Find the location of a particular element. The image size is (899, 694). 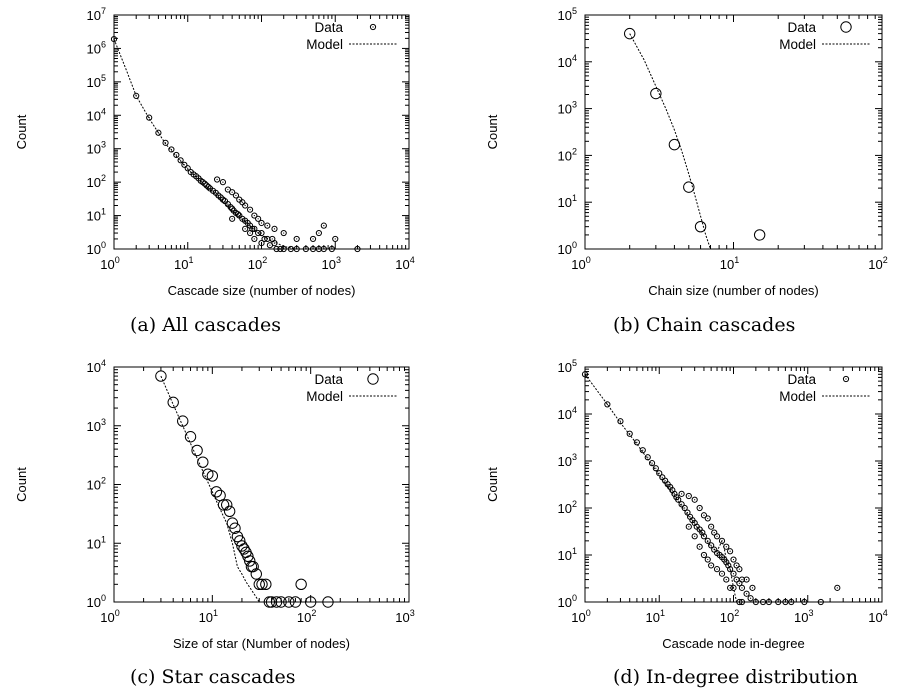

panel-caption: (c) Star cascades is located at coordinates (212, 677).